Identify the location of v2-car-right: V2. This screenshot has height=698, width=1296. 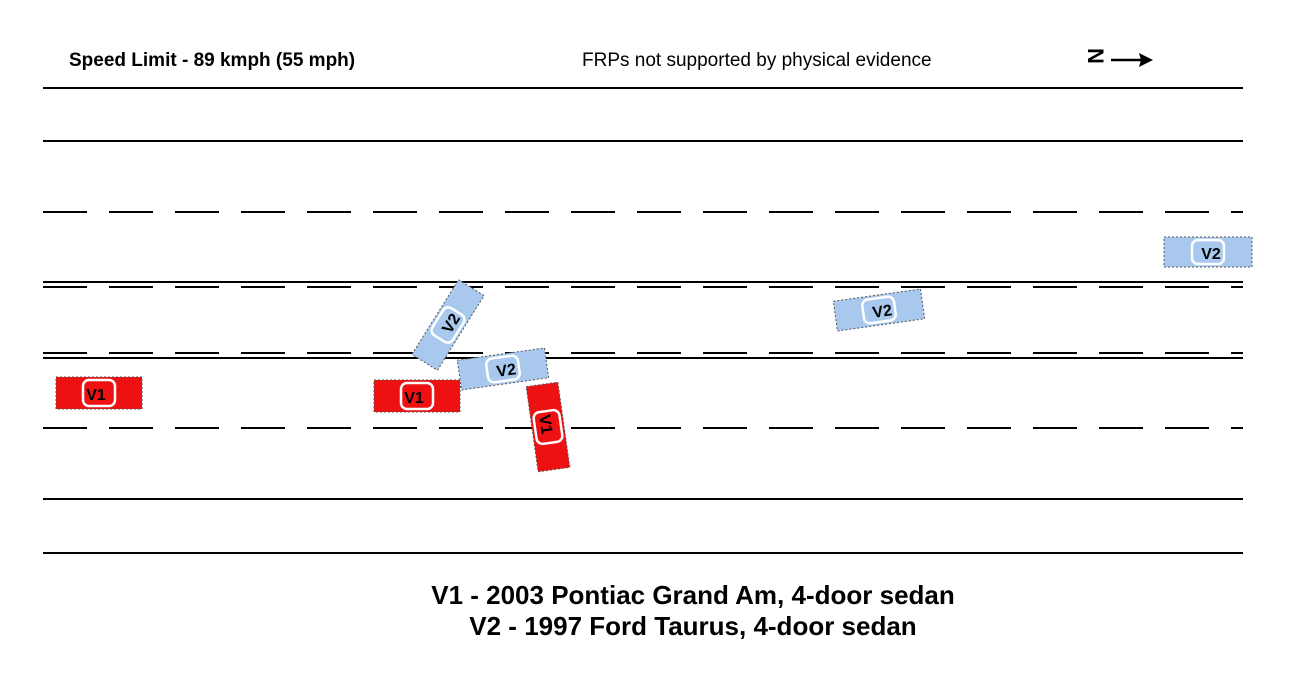
(879, 310).